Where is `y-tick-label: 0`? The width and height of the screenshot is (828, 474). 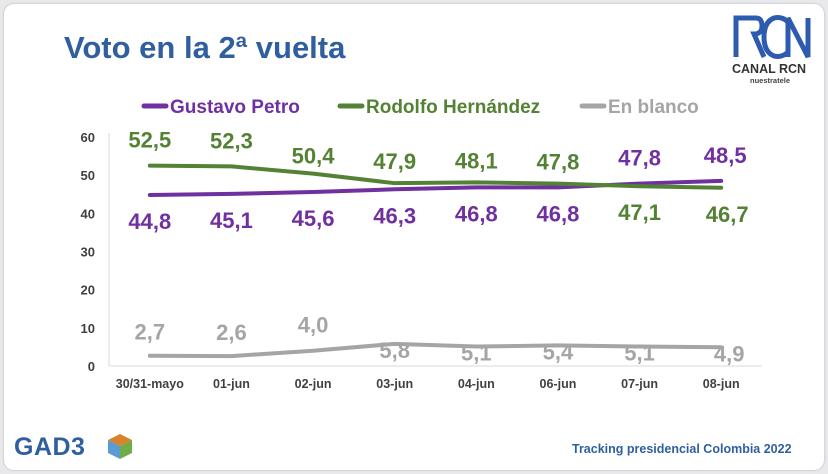 y-tick-label: 0 is located at coordinates (91, 366).